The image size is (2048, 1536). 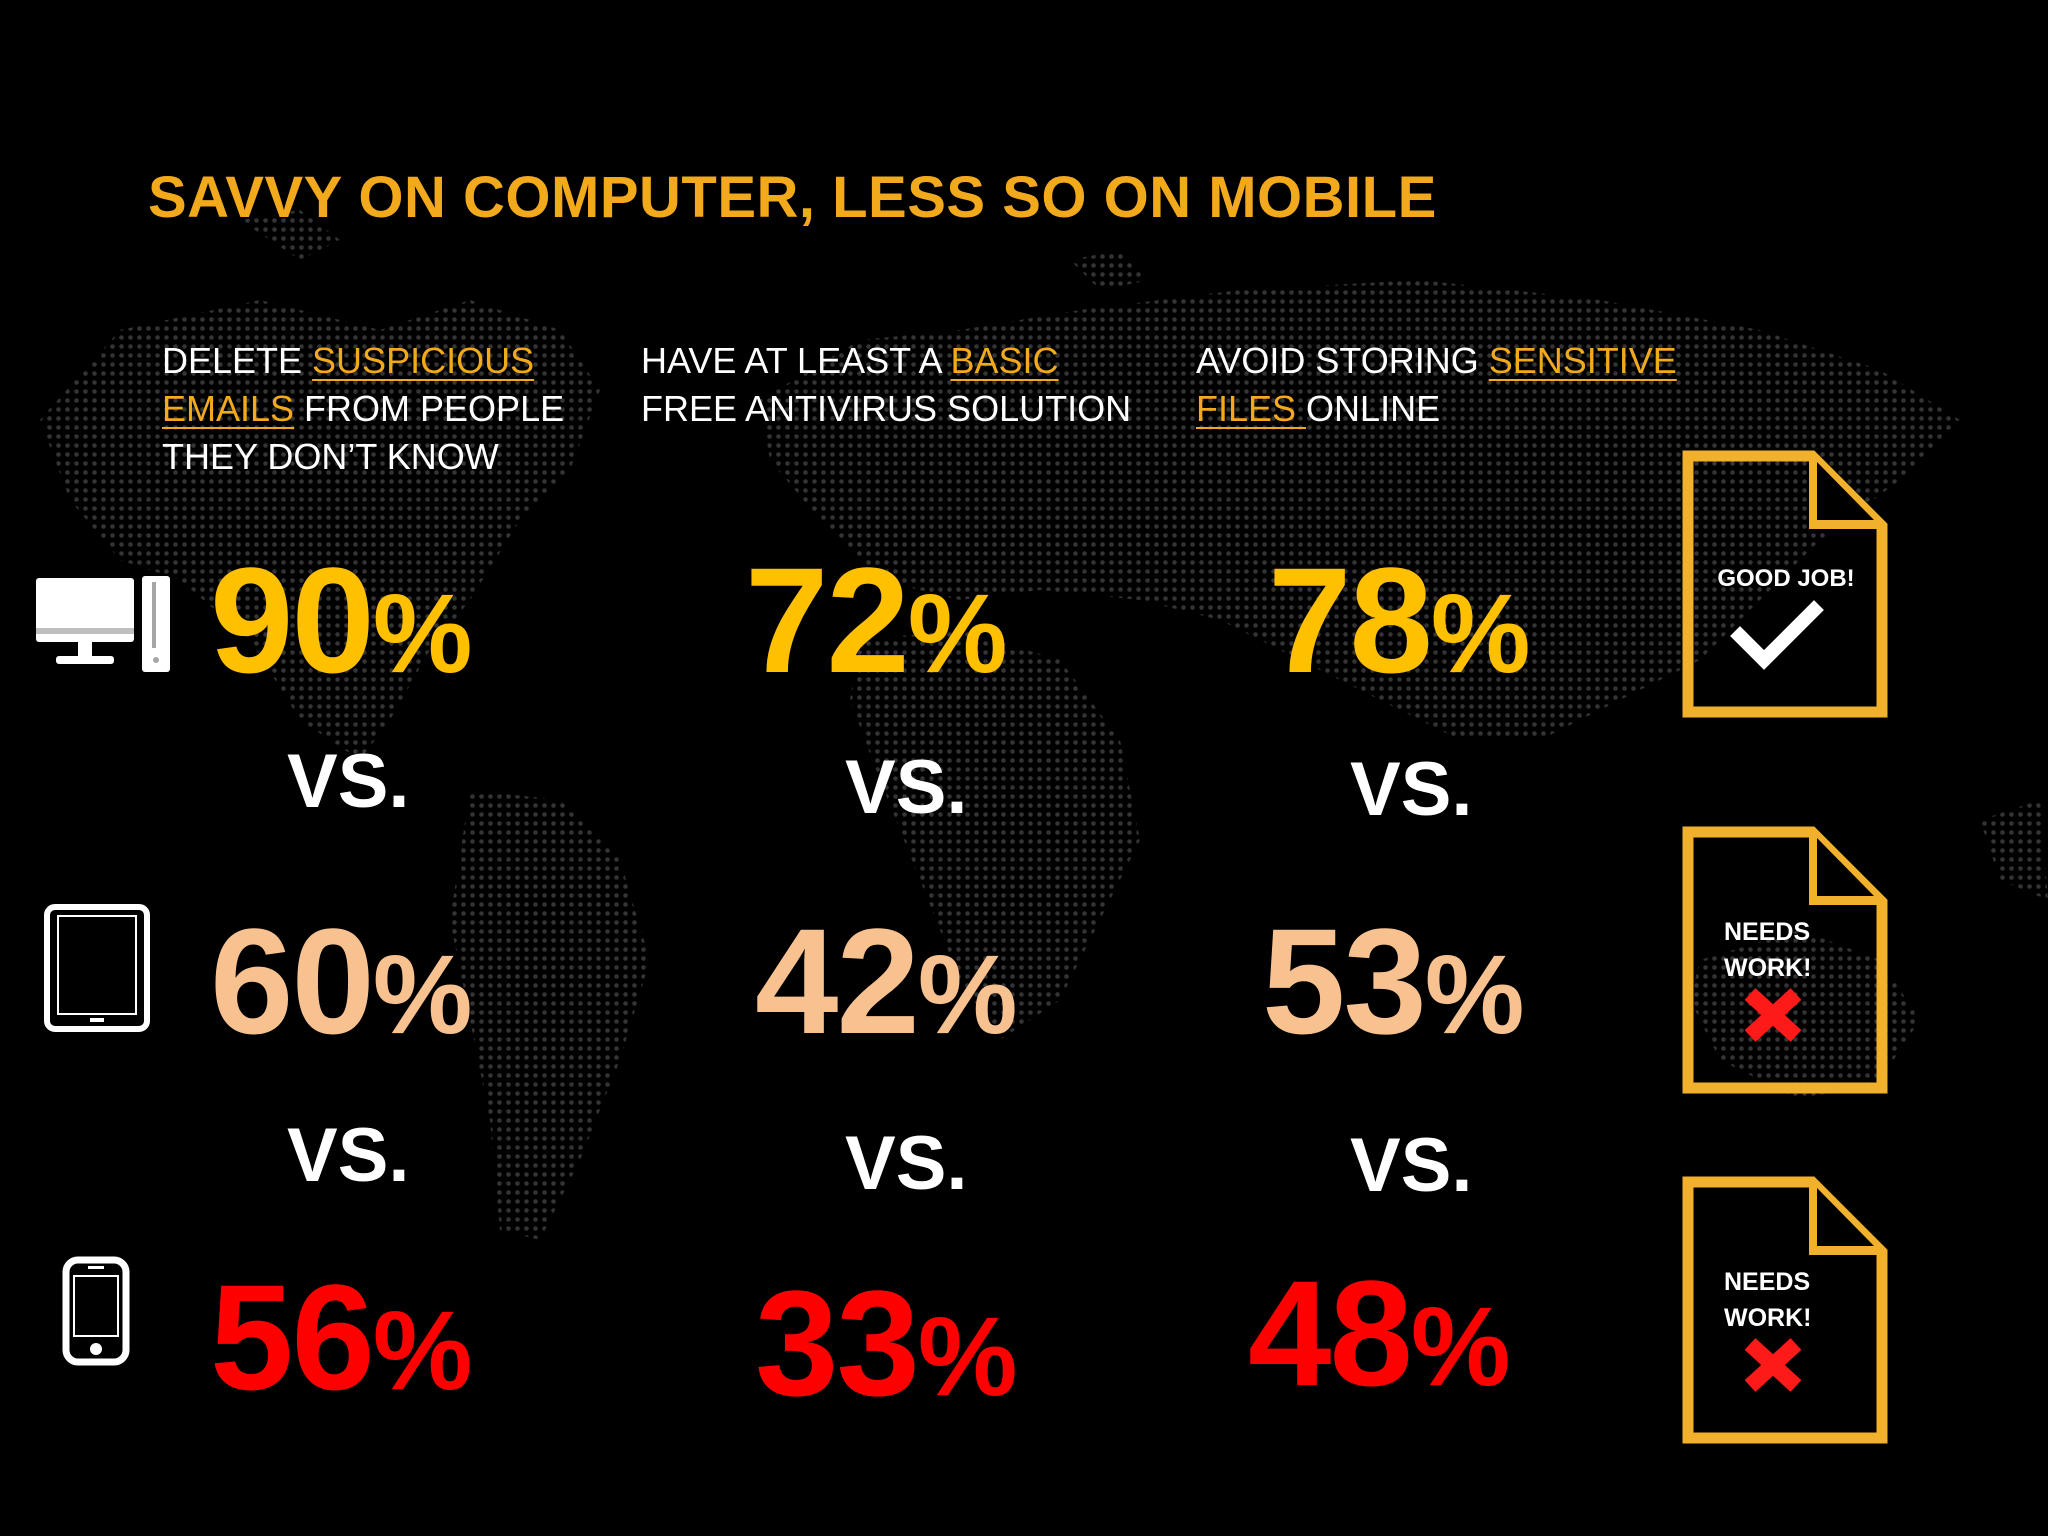 I want to click on stat-computer-antivirus: 72%, so click(x=876, y=620).